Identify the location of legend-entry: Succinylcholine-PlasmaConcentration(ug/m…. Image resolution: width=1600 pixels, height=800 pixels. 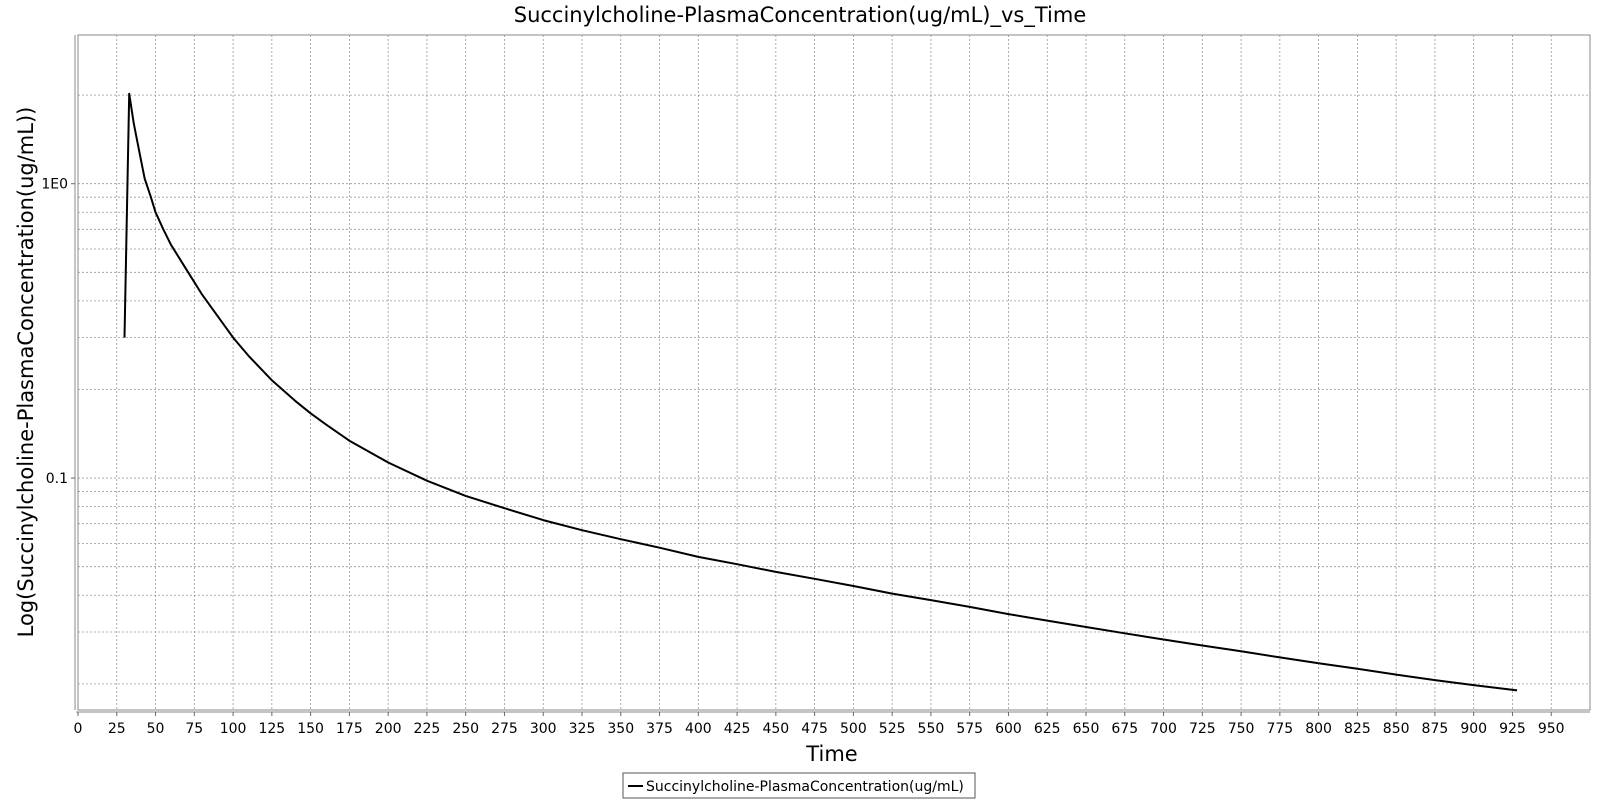
(805, 787).